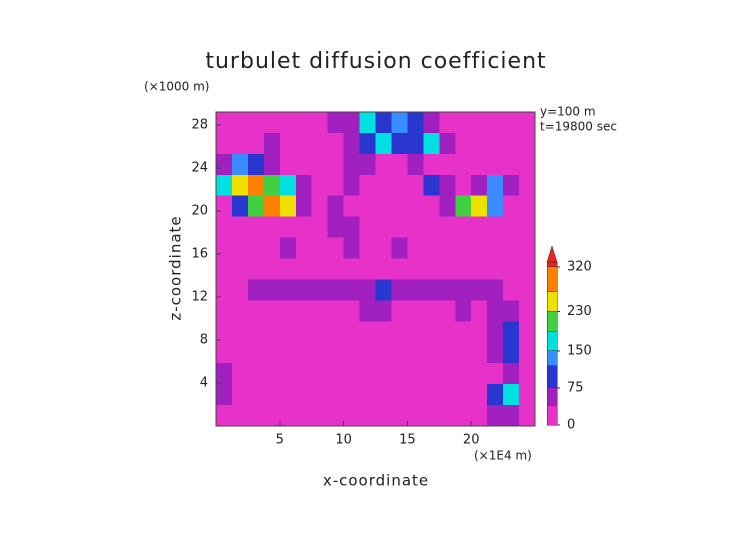 The height and width of the screenshot is (536, 752). Describe the element at coordinates (575, 387) in the screenshot. I see `colorbar-tick-label: 75` at that location.